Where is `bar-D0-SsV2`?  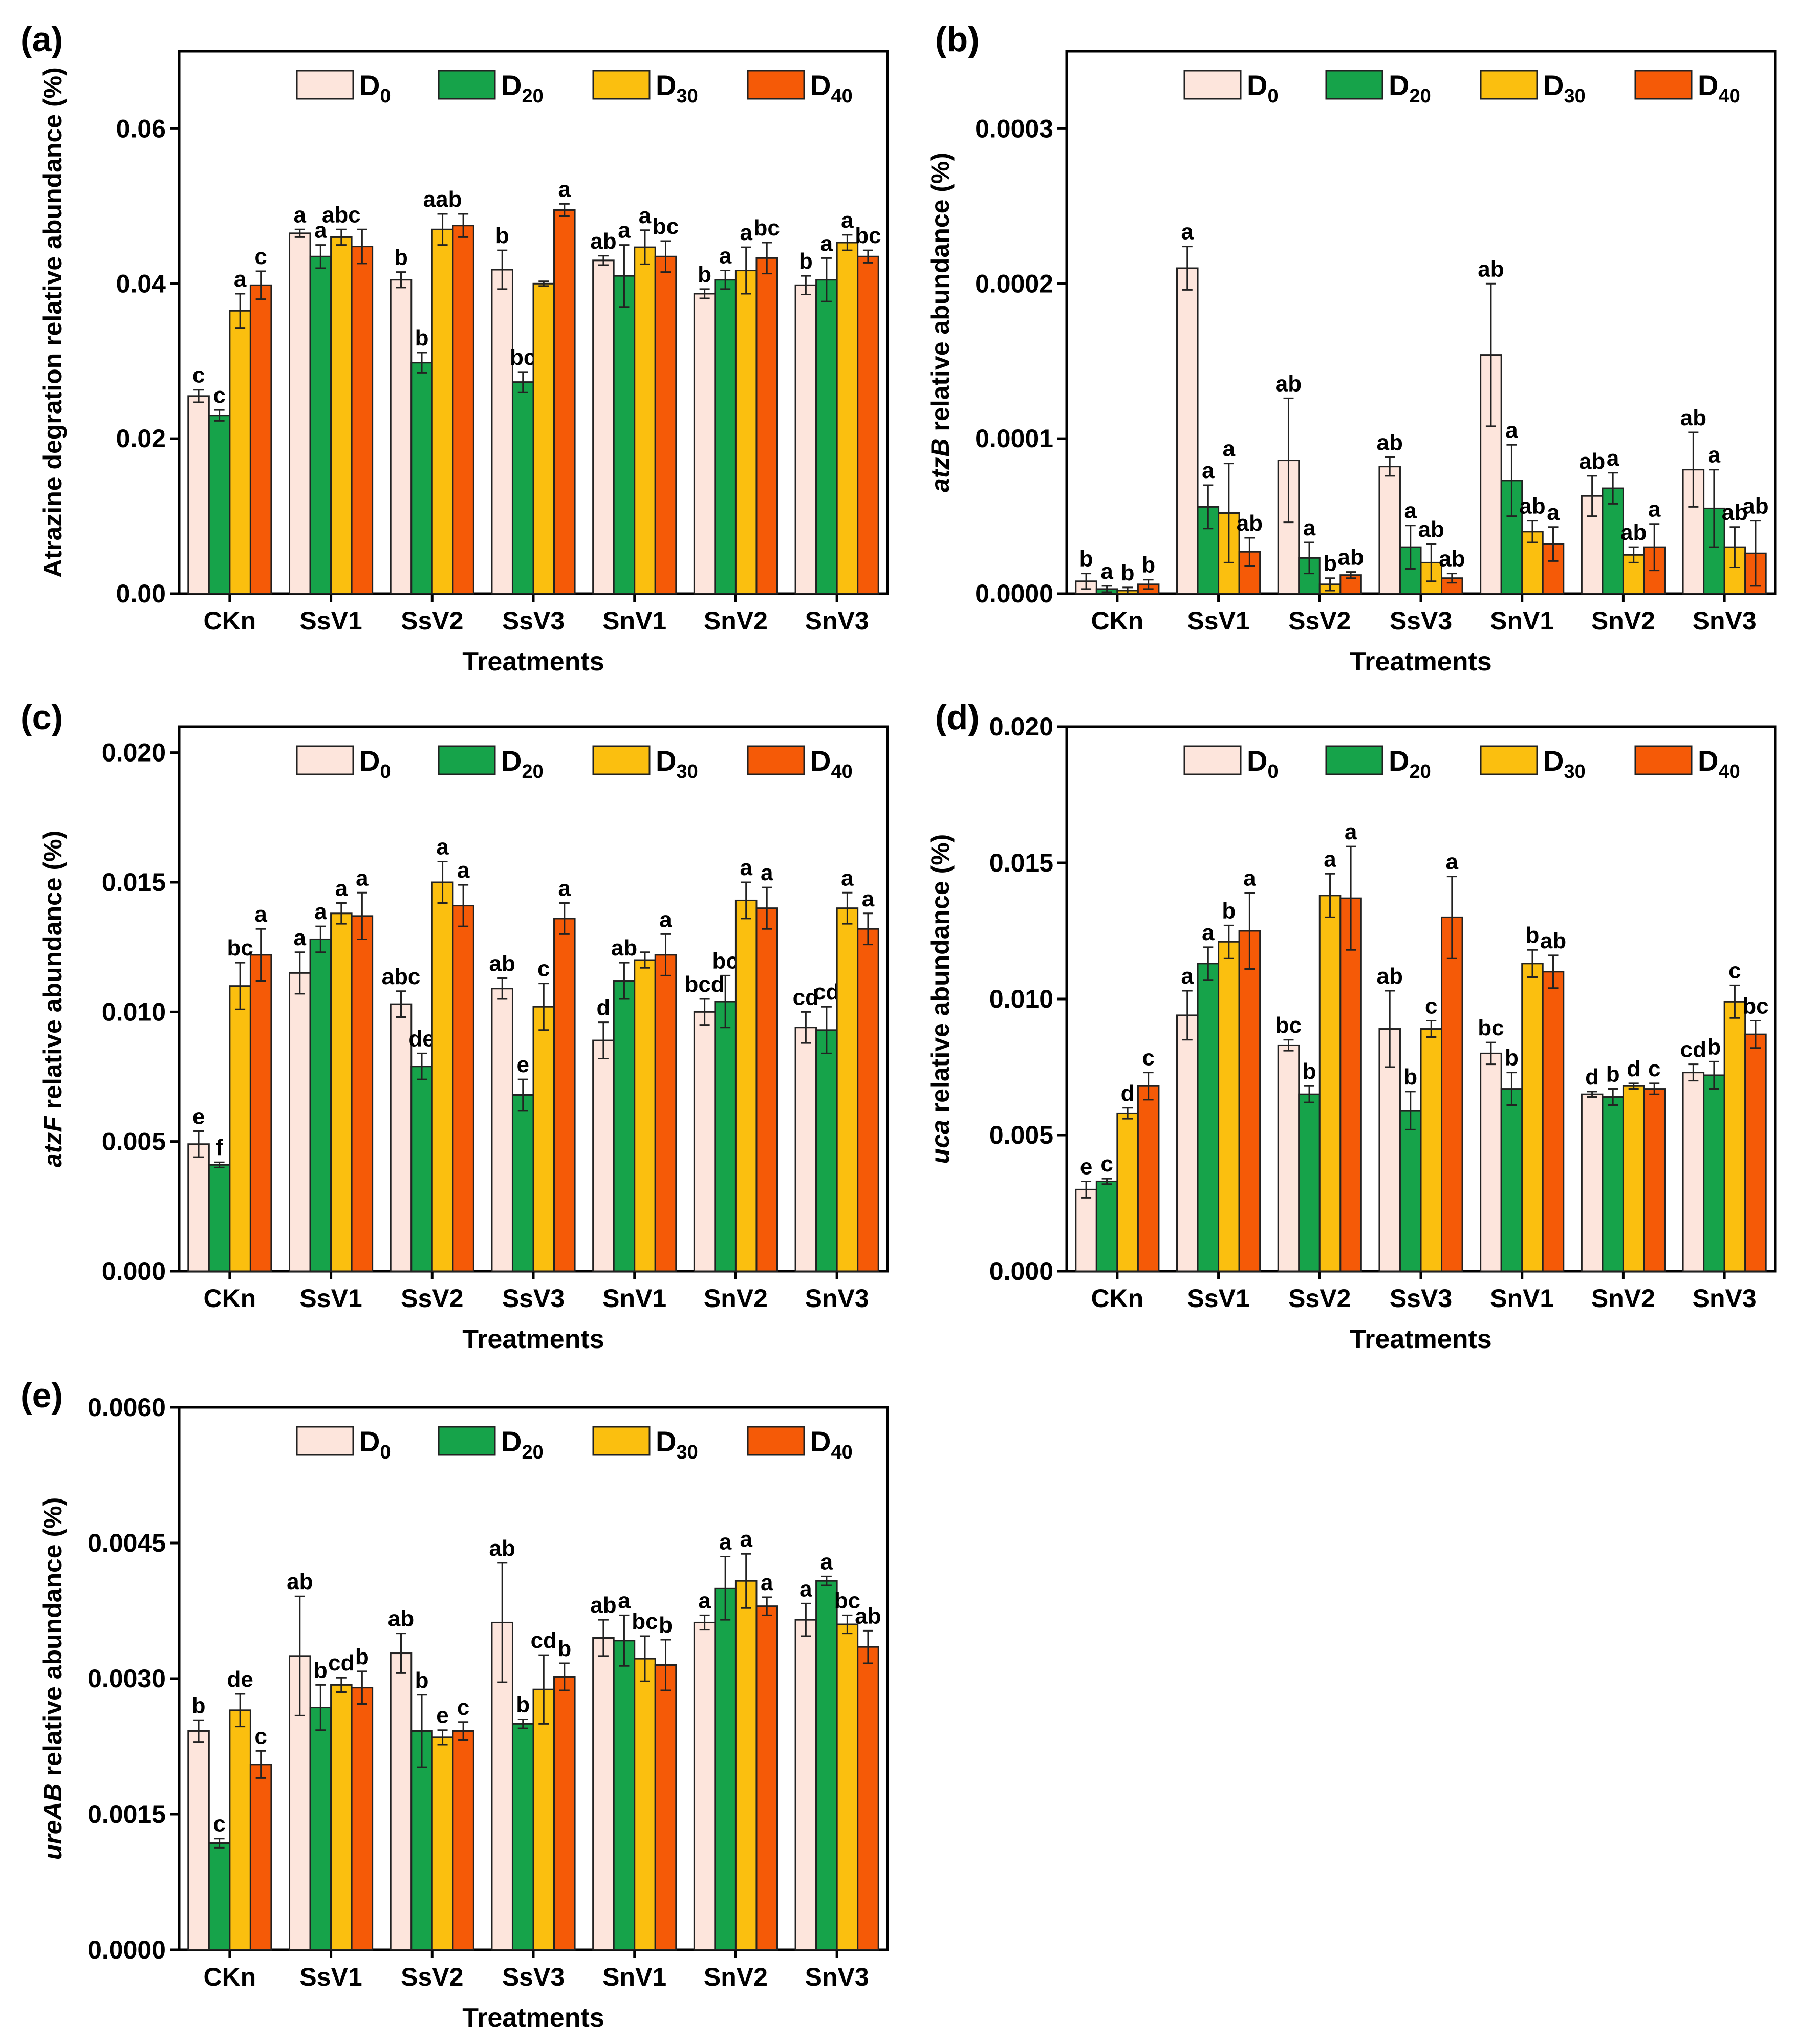
bar-D0-SsV2 is located at coordinates (402, 1137).